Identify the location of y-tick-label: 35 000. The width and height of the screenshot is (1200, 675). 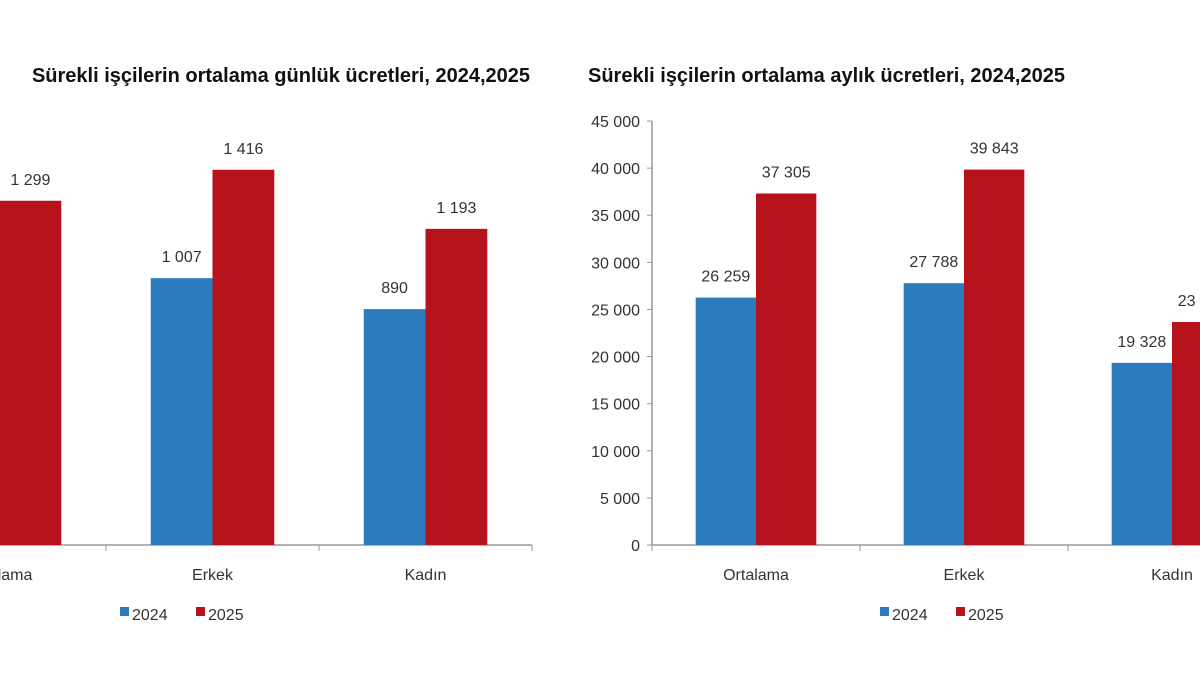
(615, 216).